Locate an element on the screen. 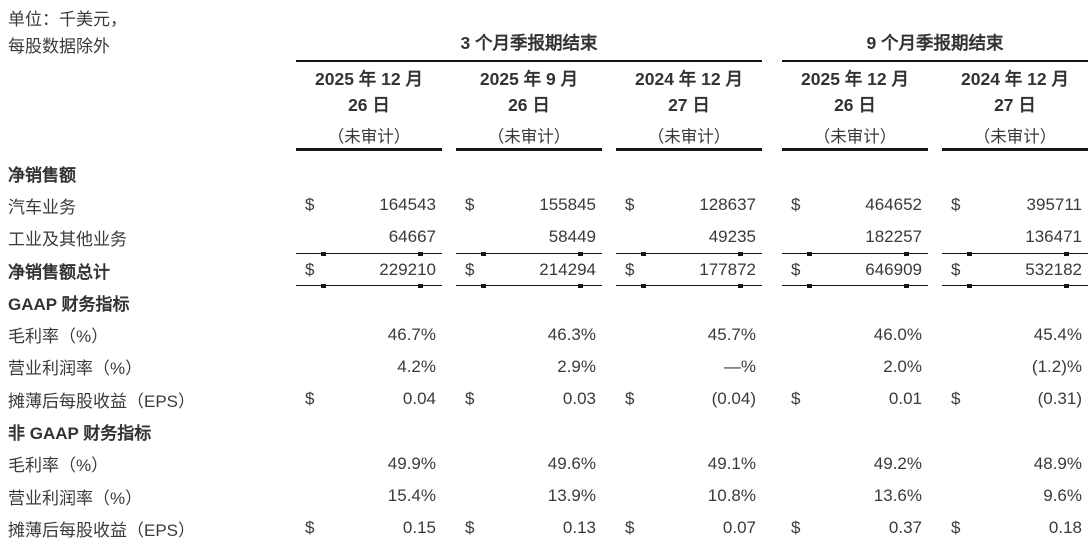  value-cell: 13.9% is located at coordinates (529, 496).